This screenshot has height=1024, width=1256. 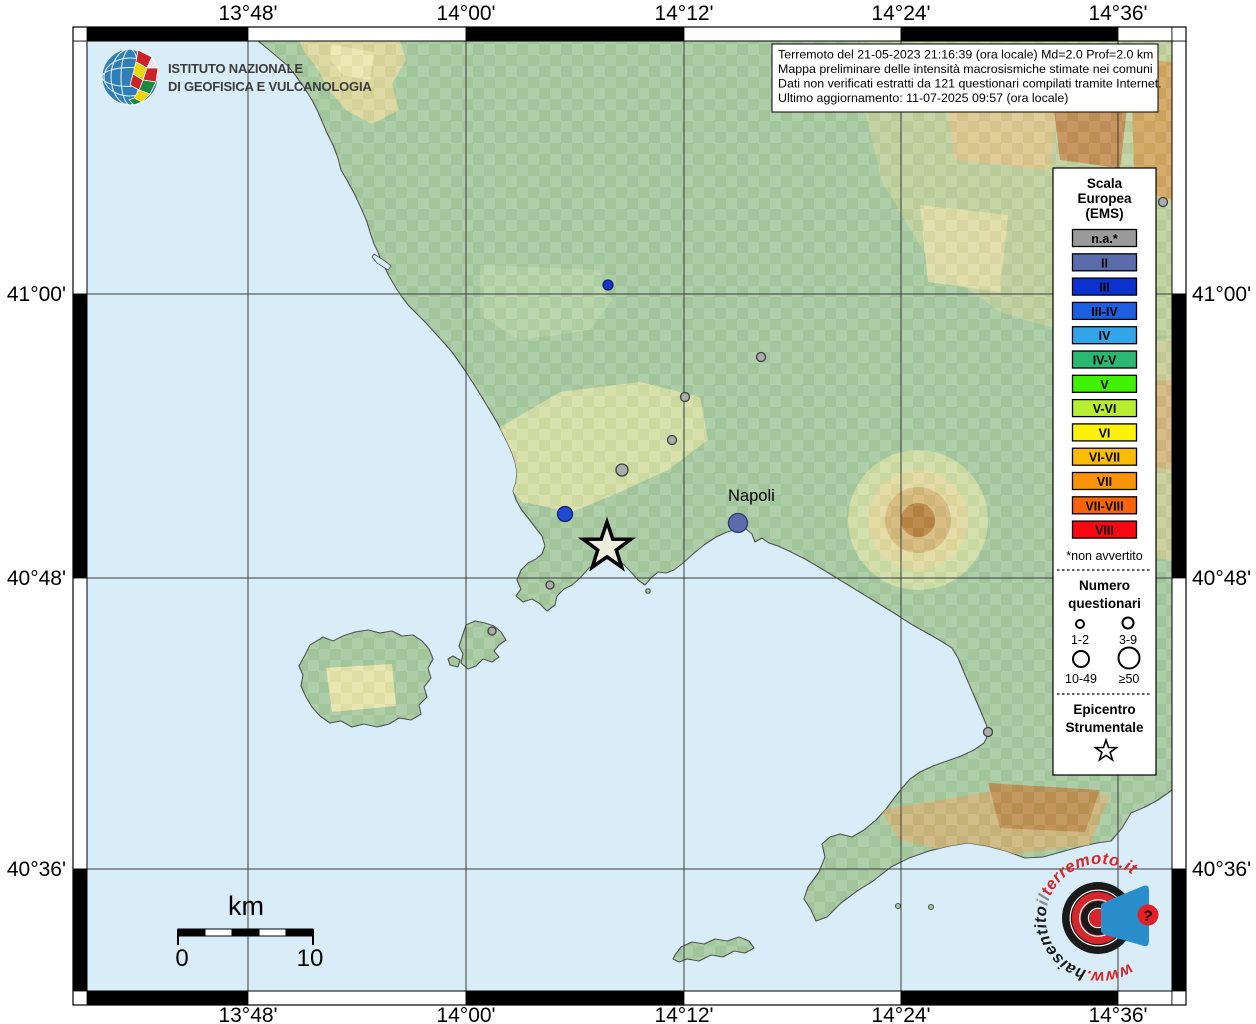 I want to click on ems-chip-label: VI-VII, so click(x=1104, y=458).